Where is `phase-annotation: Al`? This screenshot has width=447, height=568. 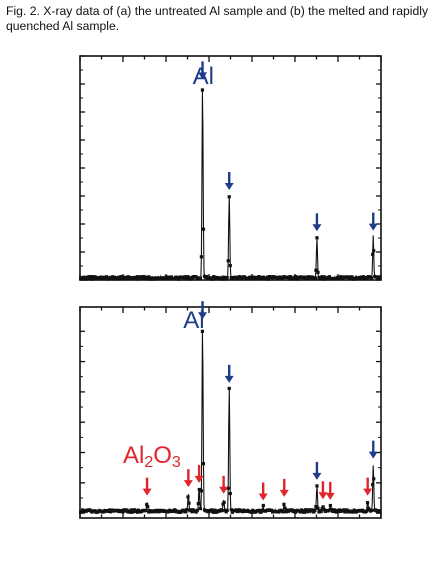
phase-annotation: Al is located at coordinates (193, 320).